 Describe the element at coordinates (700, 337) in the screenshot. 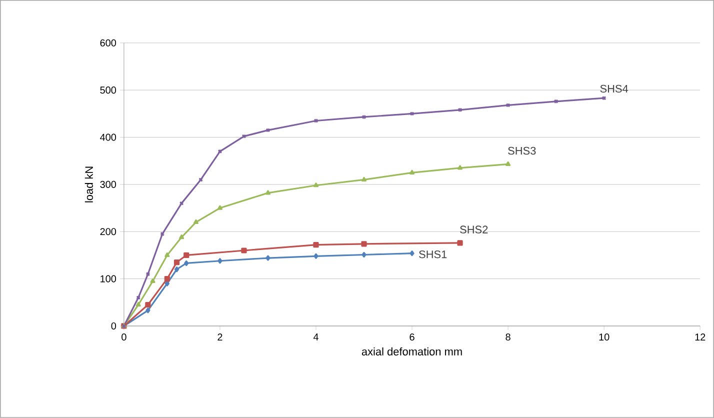

I see `x-tick-label: 12` at that location.